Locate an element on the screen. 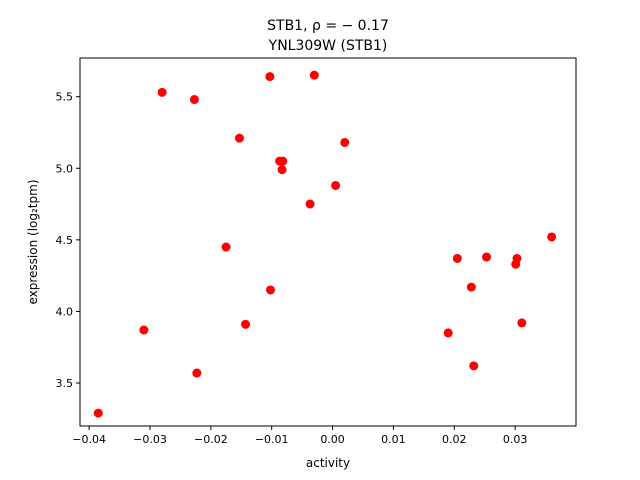 The width and height of the screenshot is (640, 480). chart-title-line2: YNL309W (STB1) is located at coordinates (328, 46).